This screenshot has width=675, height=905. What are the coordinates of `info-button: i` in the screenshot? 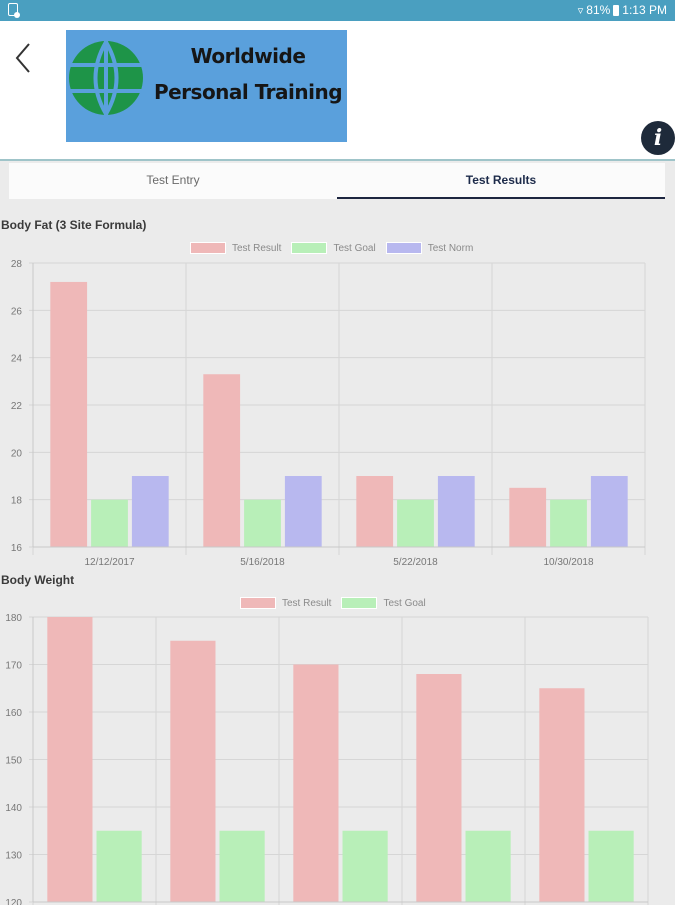 It's located at (658, 138).